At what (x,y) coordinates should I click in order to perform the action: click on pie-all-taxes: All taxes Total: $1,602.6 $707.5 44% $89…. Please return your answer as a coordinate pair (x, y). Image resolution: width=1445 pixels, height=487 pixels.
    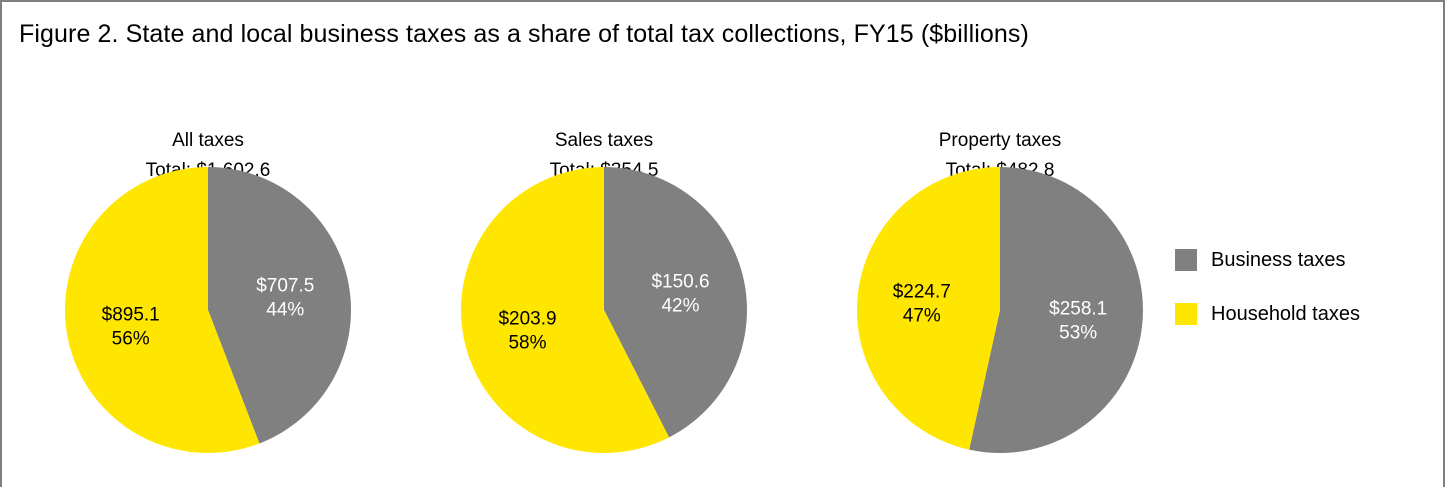
    Looking at the image, I should click on (208, 291).